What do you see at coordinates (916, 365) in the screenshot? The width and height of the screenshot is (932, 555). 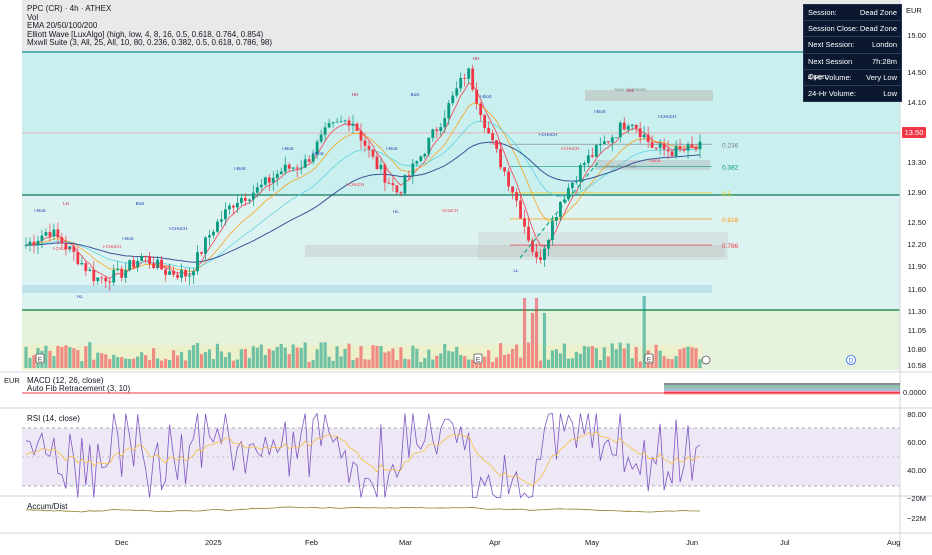 I see `price-axis-label: 10.58` at bounding box center [916, 365].